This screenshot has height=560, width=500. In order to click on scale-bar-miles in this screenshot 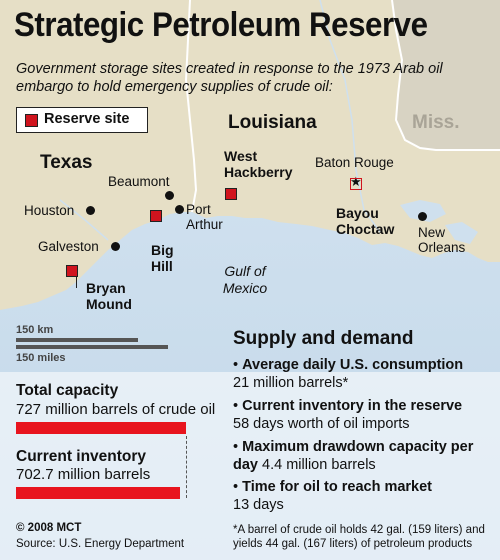, I will do `click(92, 347)`.